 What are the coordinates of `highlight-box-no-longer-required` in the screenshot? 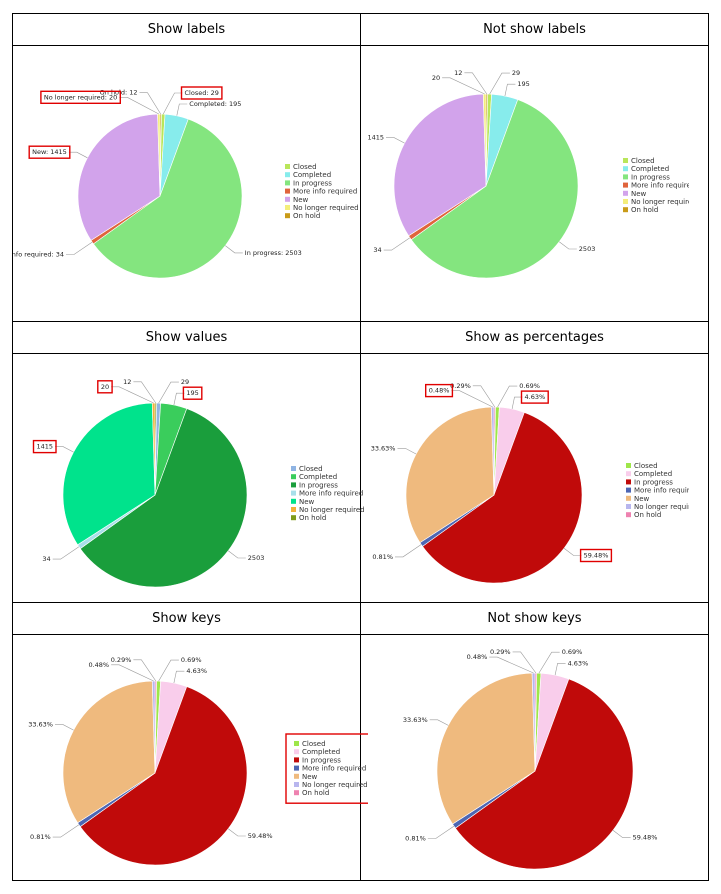 It's located at (105, 386).